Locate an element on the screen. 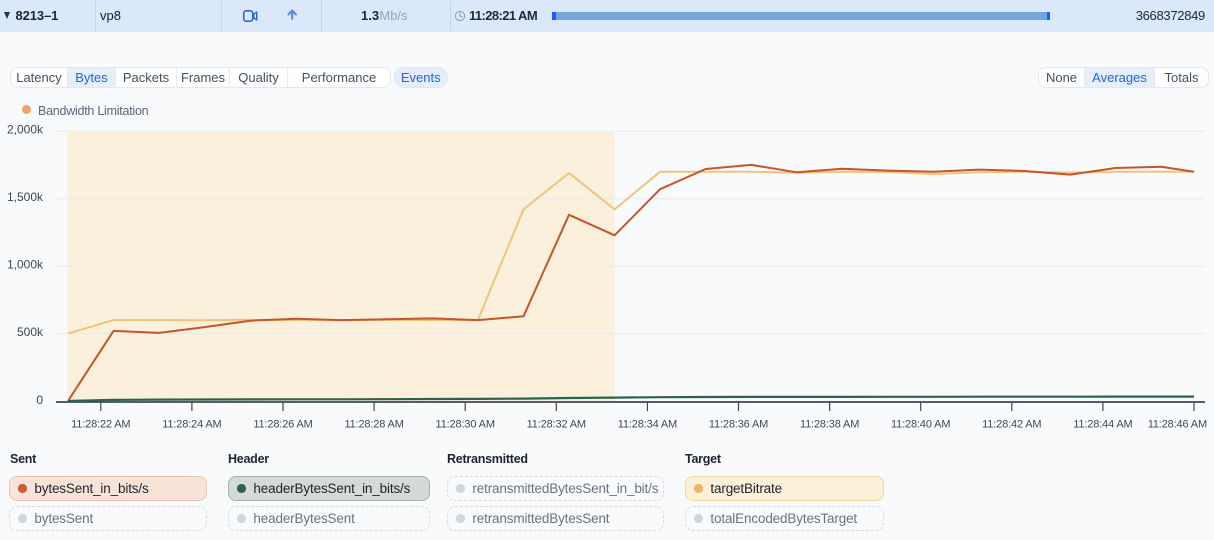  svg-text: 0 is located at coordinates (39, 400).